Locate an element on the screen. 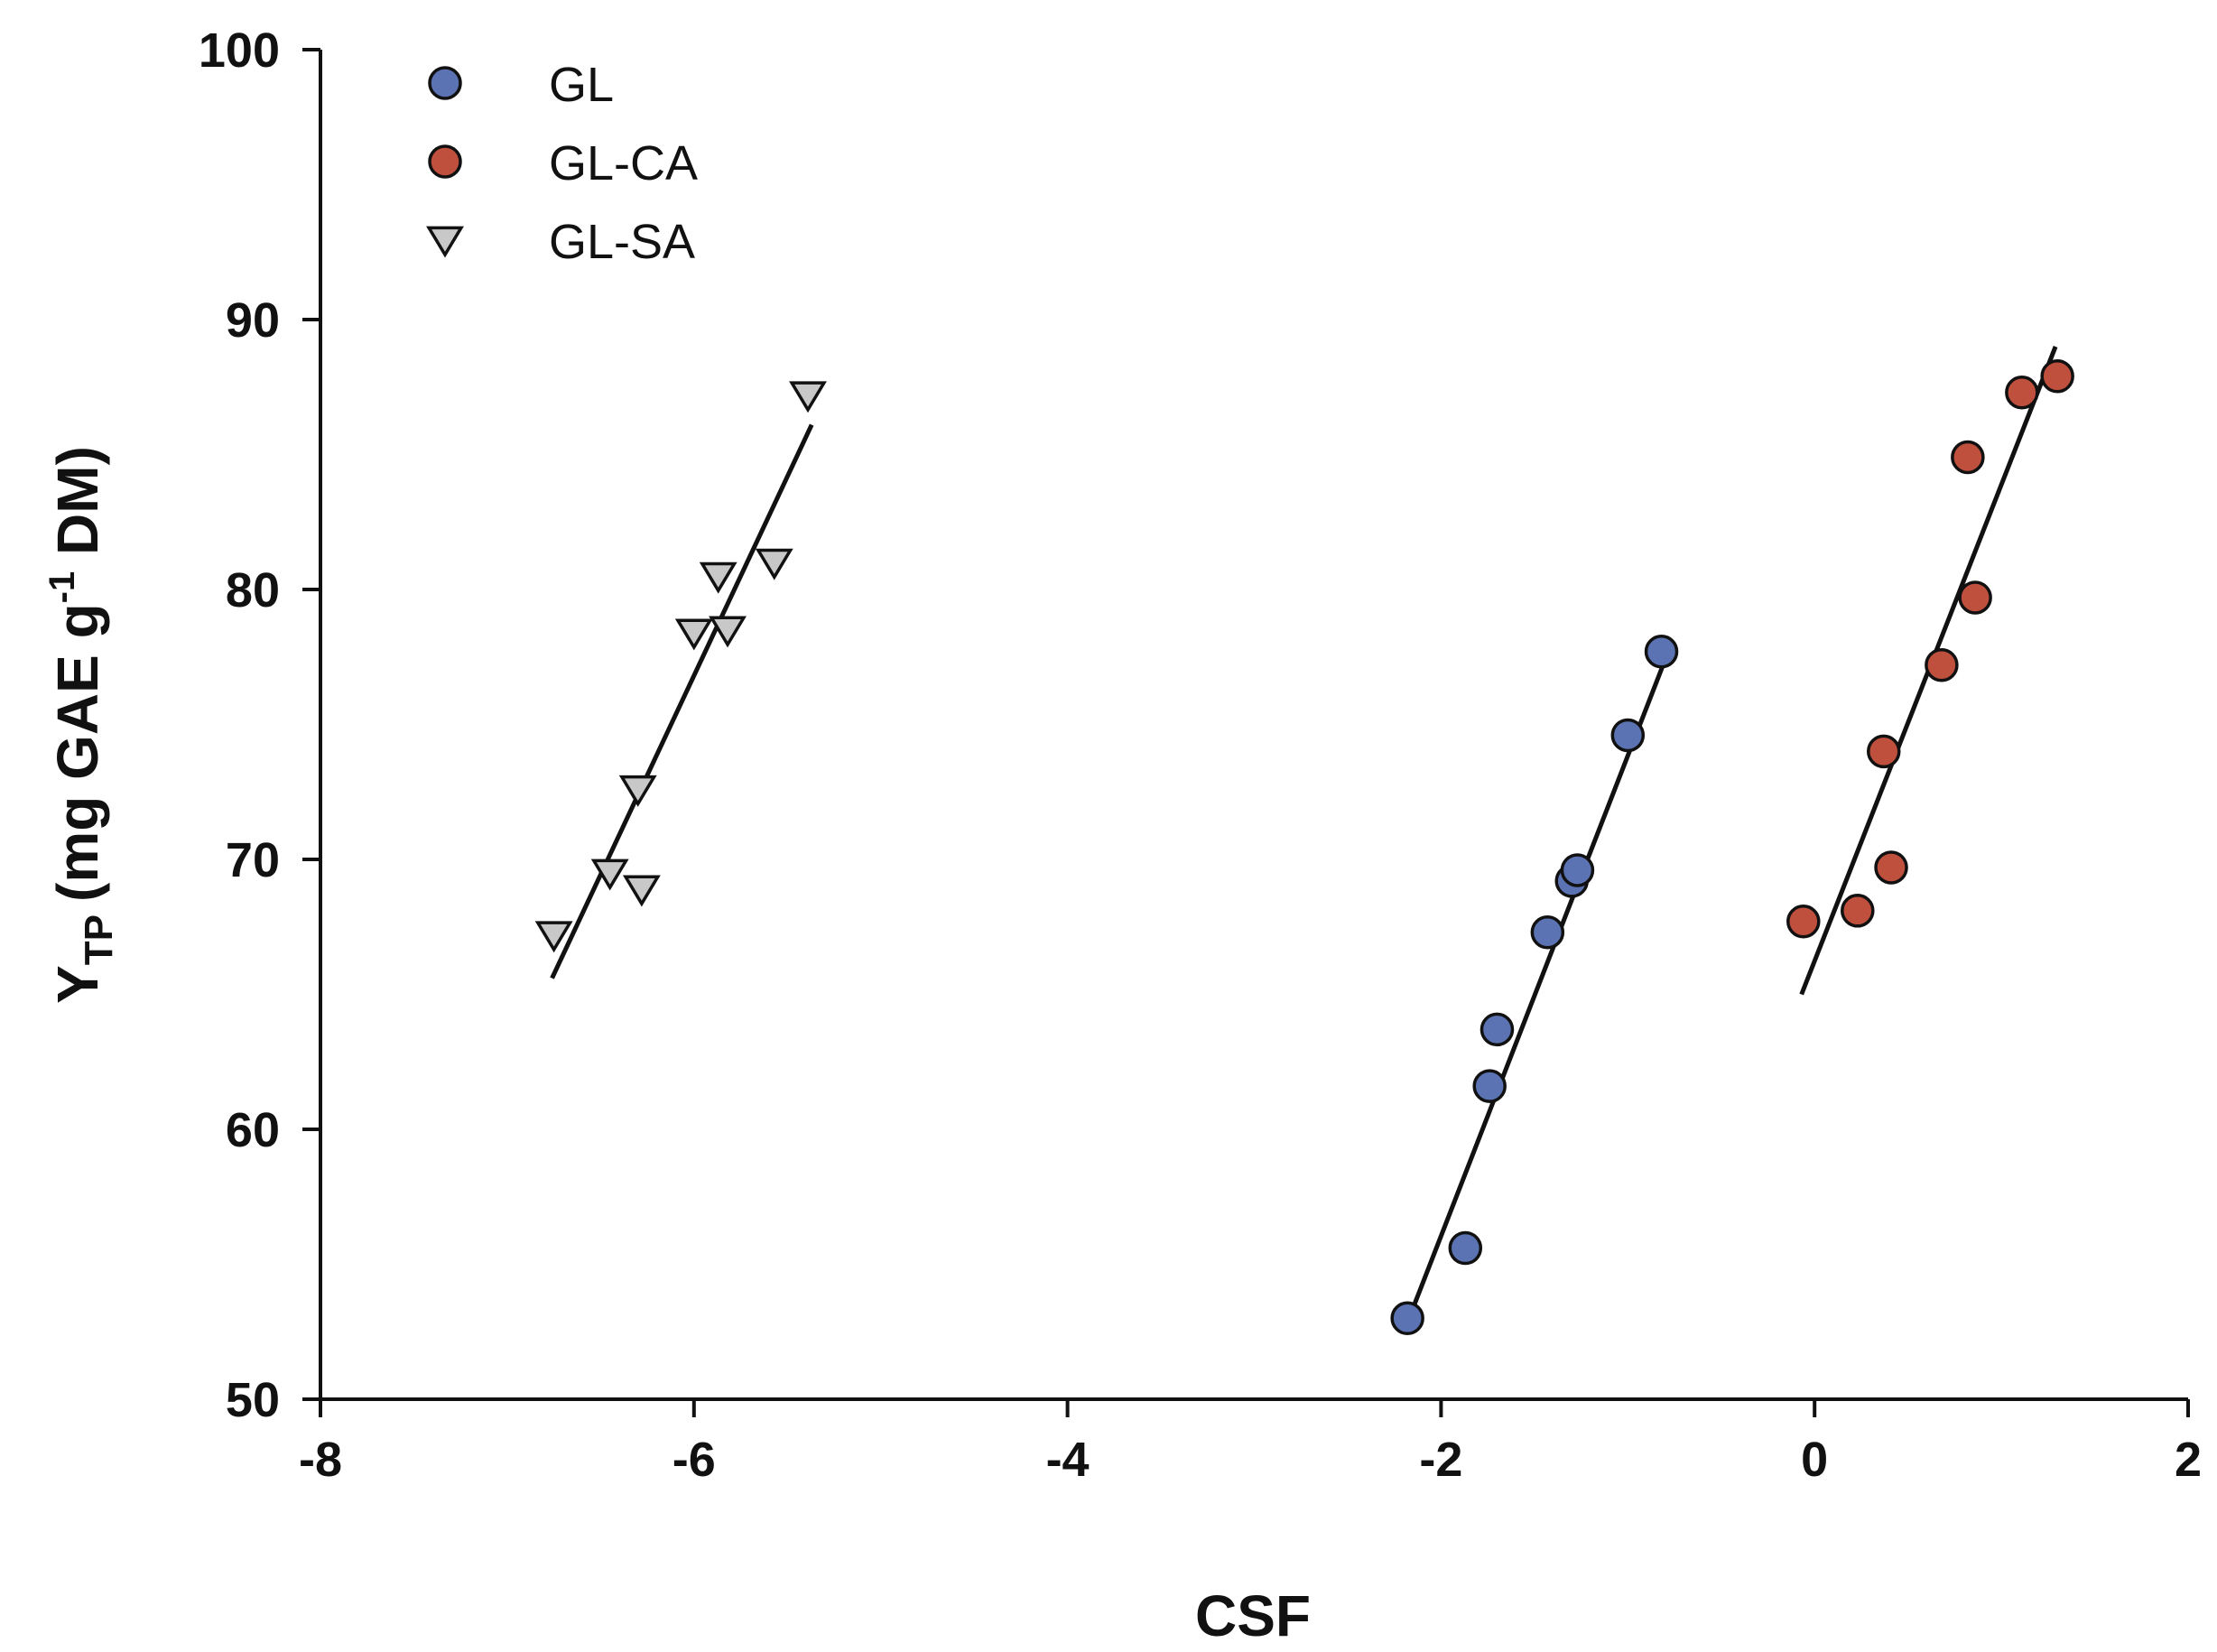 This screenshot has width=2217, height=1652. y-axis-title-units-end: DM) is located at coordinates (77, 508).